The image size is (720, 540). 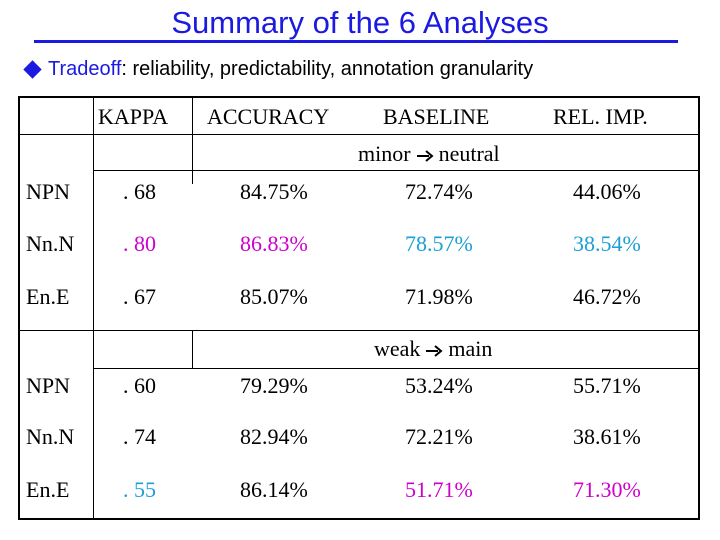 What do you see at coordinates (436, 116) in the screenshot?
I see `header-baseline: BASELINE` at bounding box center [436, 116].